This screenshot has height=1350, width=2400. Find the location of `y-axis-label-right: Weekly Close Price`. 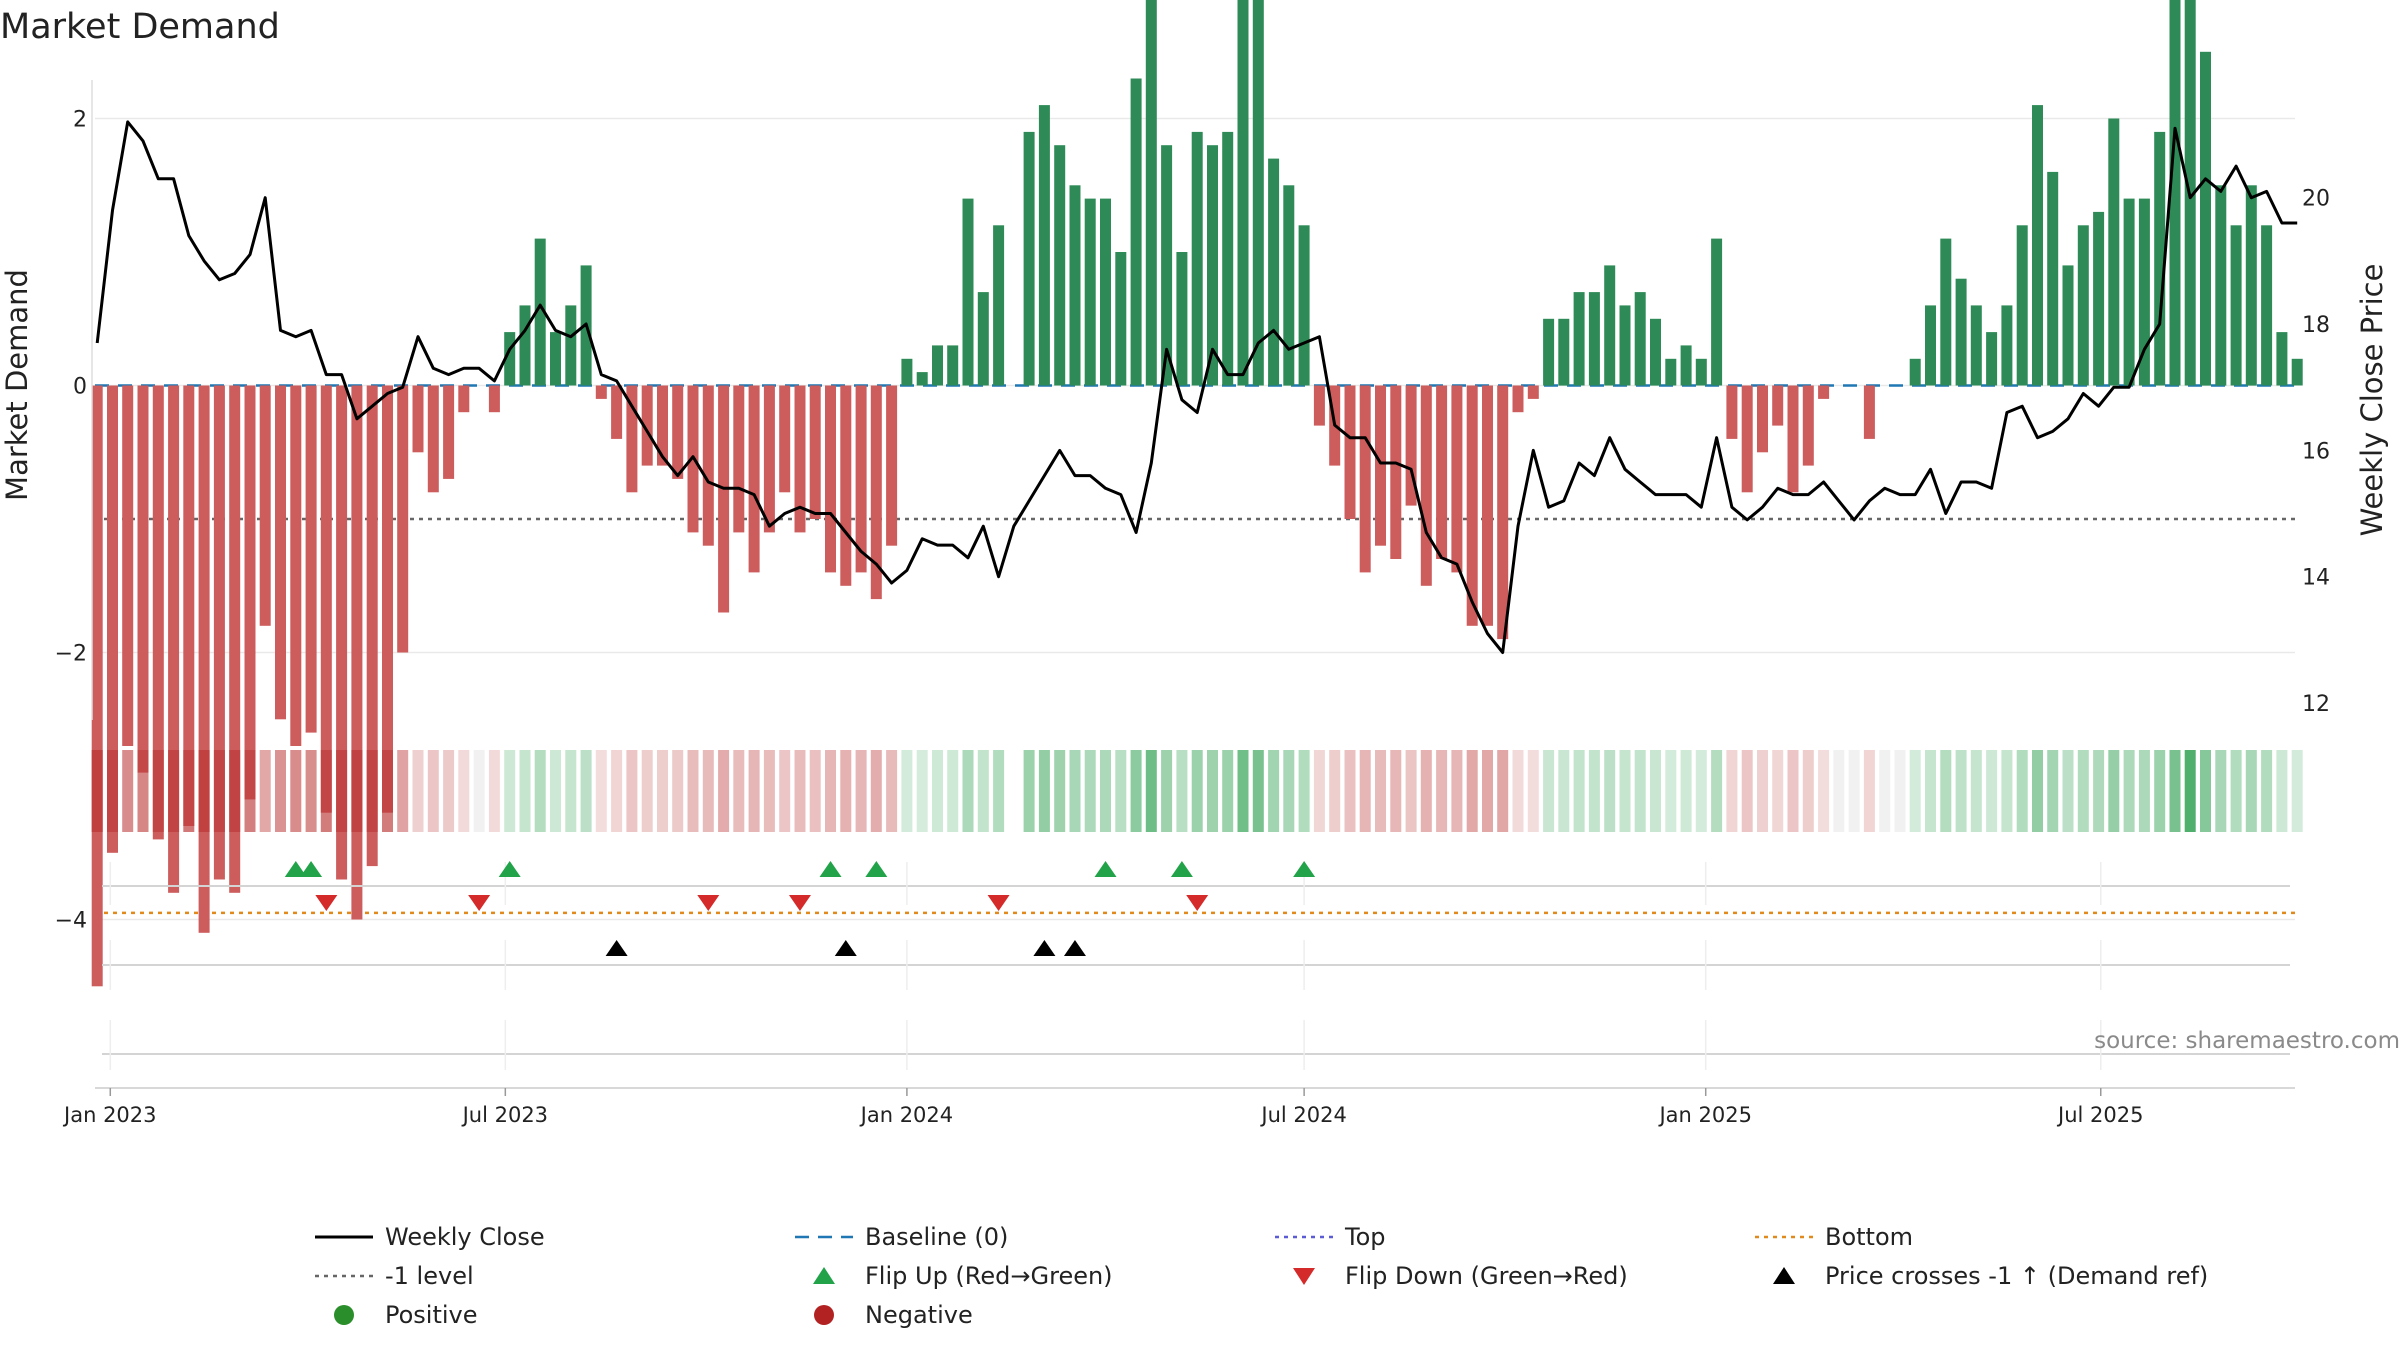

y-axis-label-right: Weekly Close Price is located at coordinates (2372, 400).